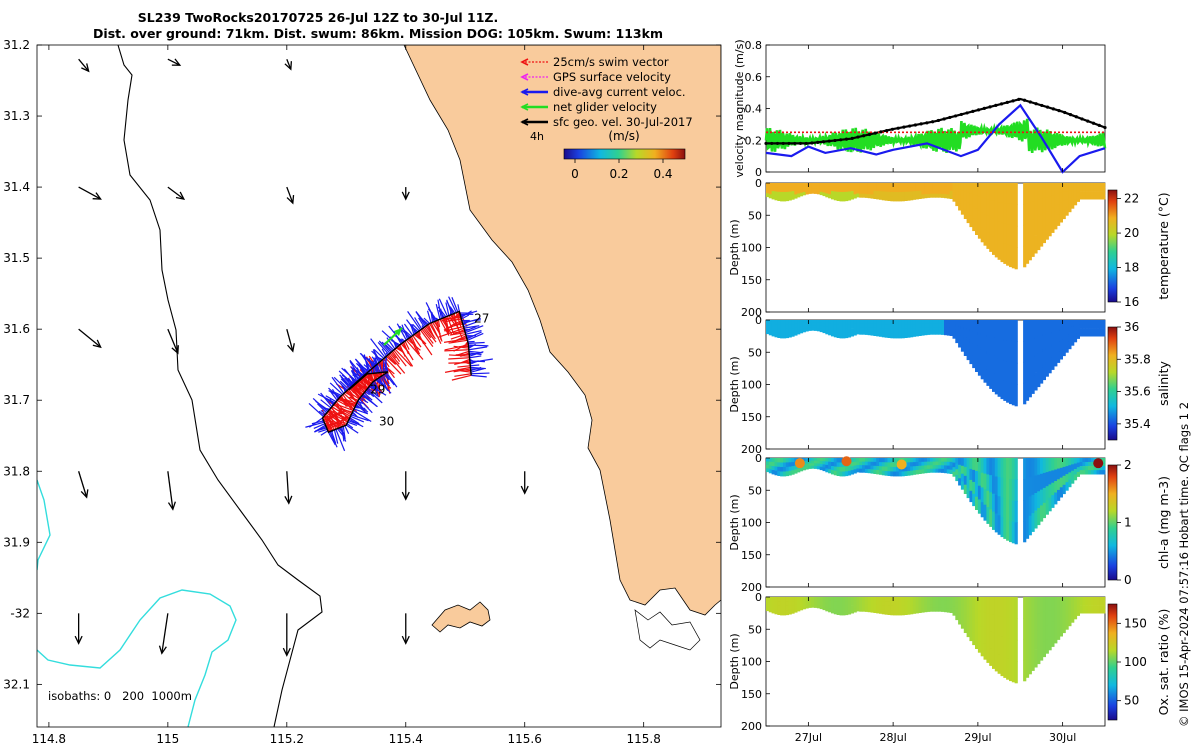 The height and width of the screenshot is (750, 1200). I want to click on map-colorbar-tick-label: 0.4, so click(662, 174).